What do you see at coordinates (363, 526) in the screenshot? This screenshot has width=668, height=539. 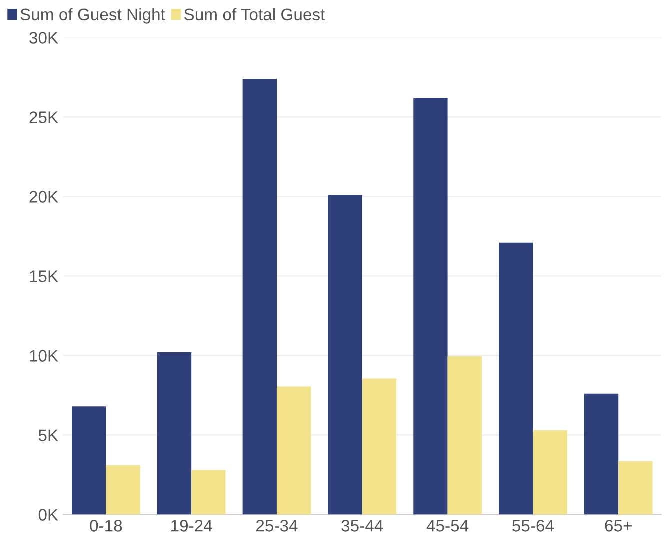 I see `x-tick-label: 35-44` at bounding box center [363, 526].